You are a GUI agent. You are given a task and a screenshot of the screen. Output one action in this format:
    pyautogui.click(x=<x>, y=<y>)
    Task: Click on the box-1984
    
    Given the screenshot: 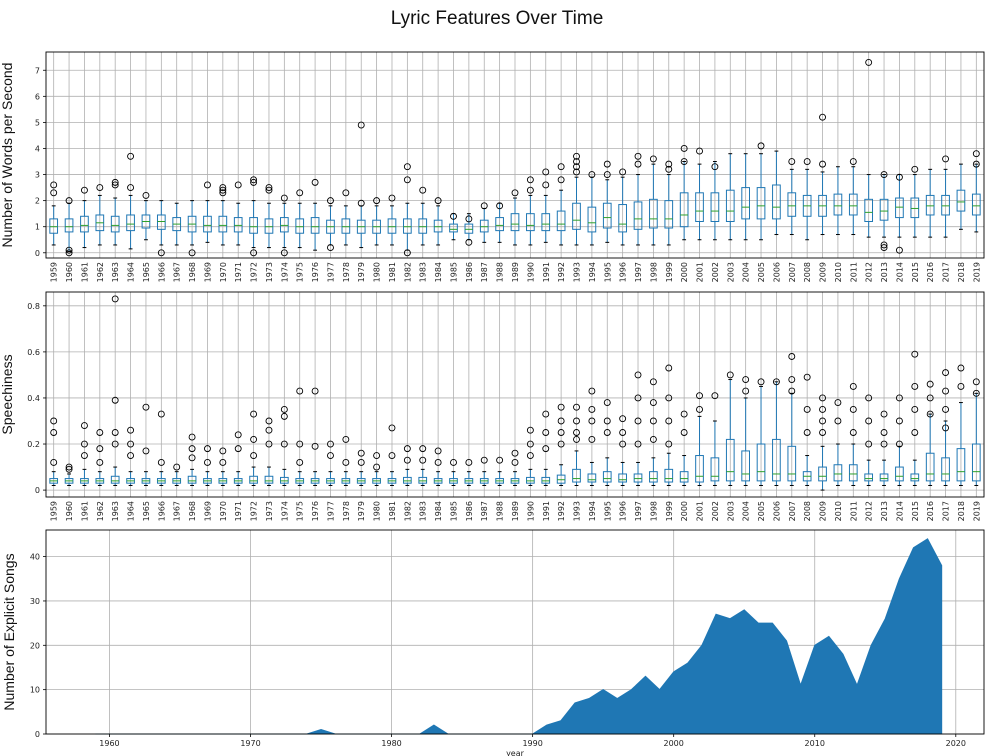 What is the action you would take?
    pyautogui.click(x=438, y=221)
    